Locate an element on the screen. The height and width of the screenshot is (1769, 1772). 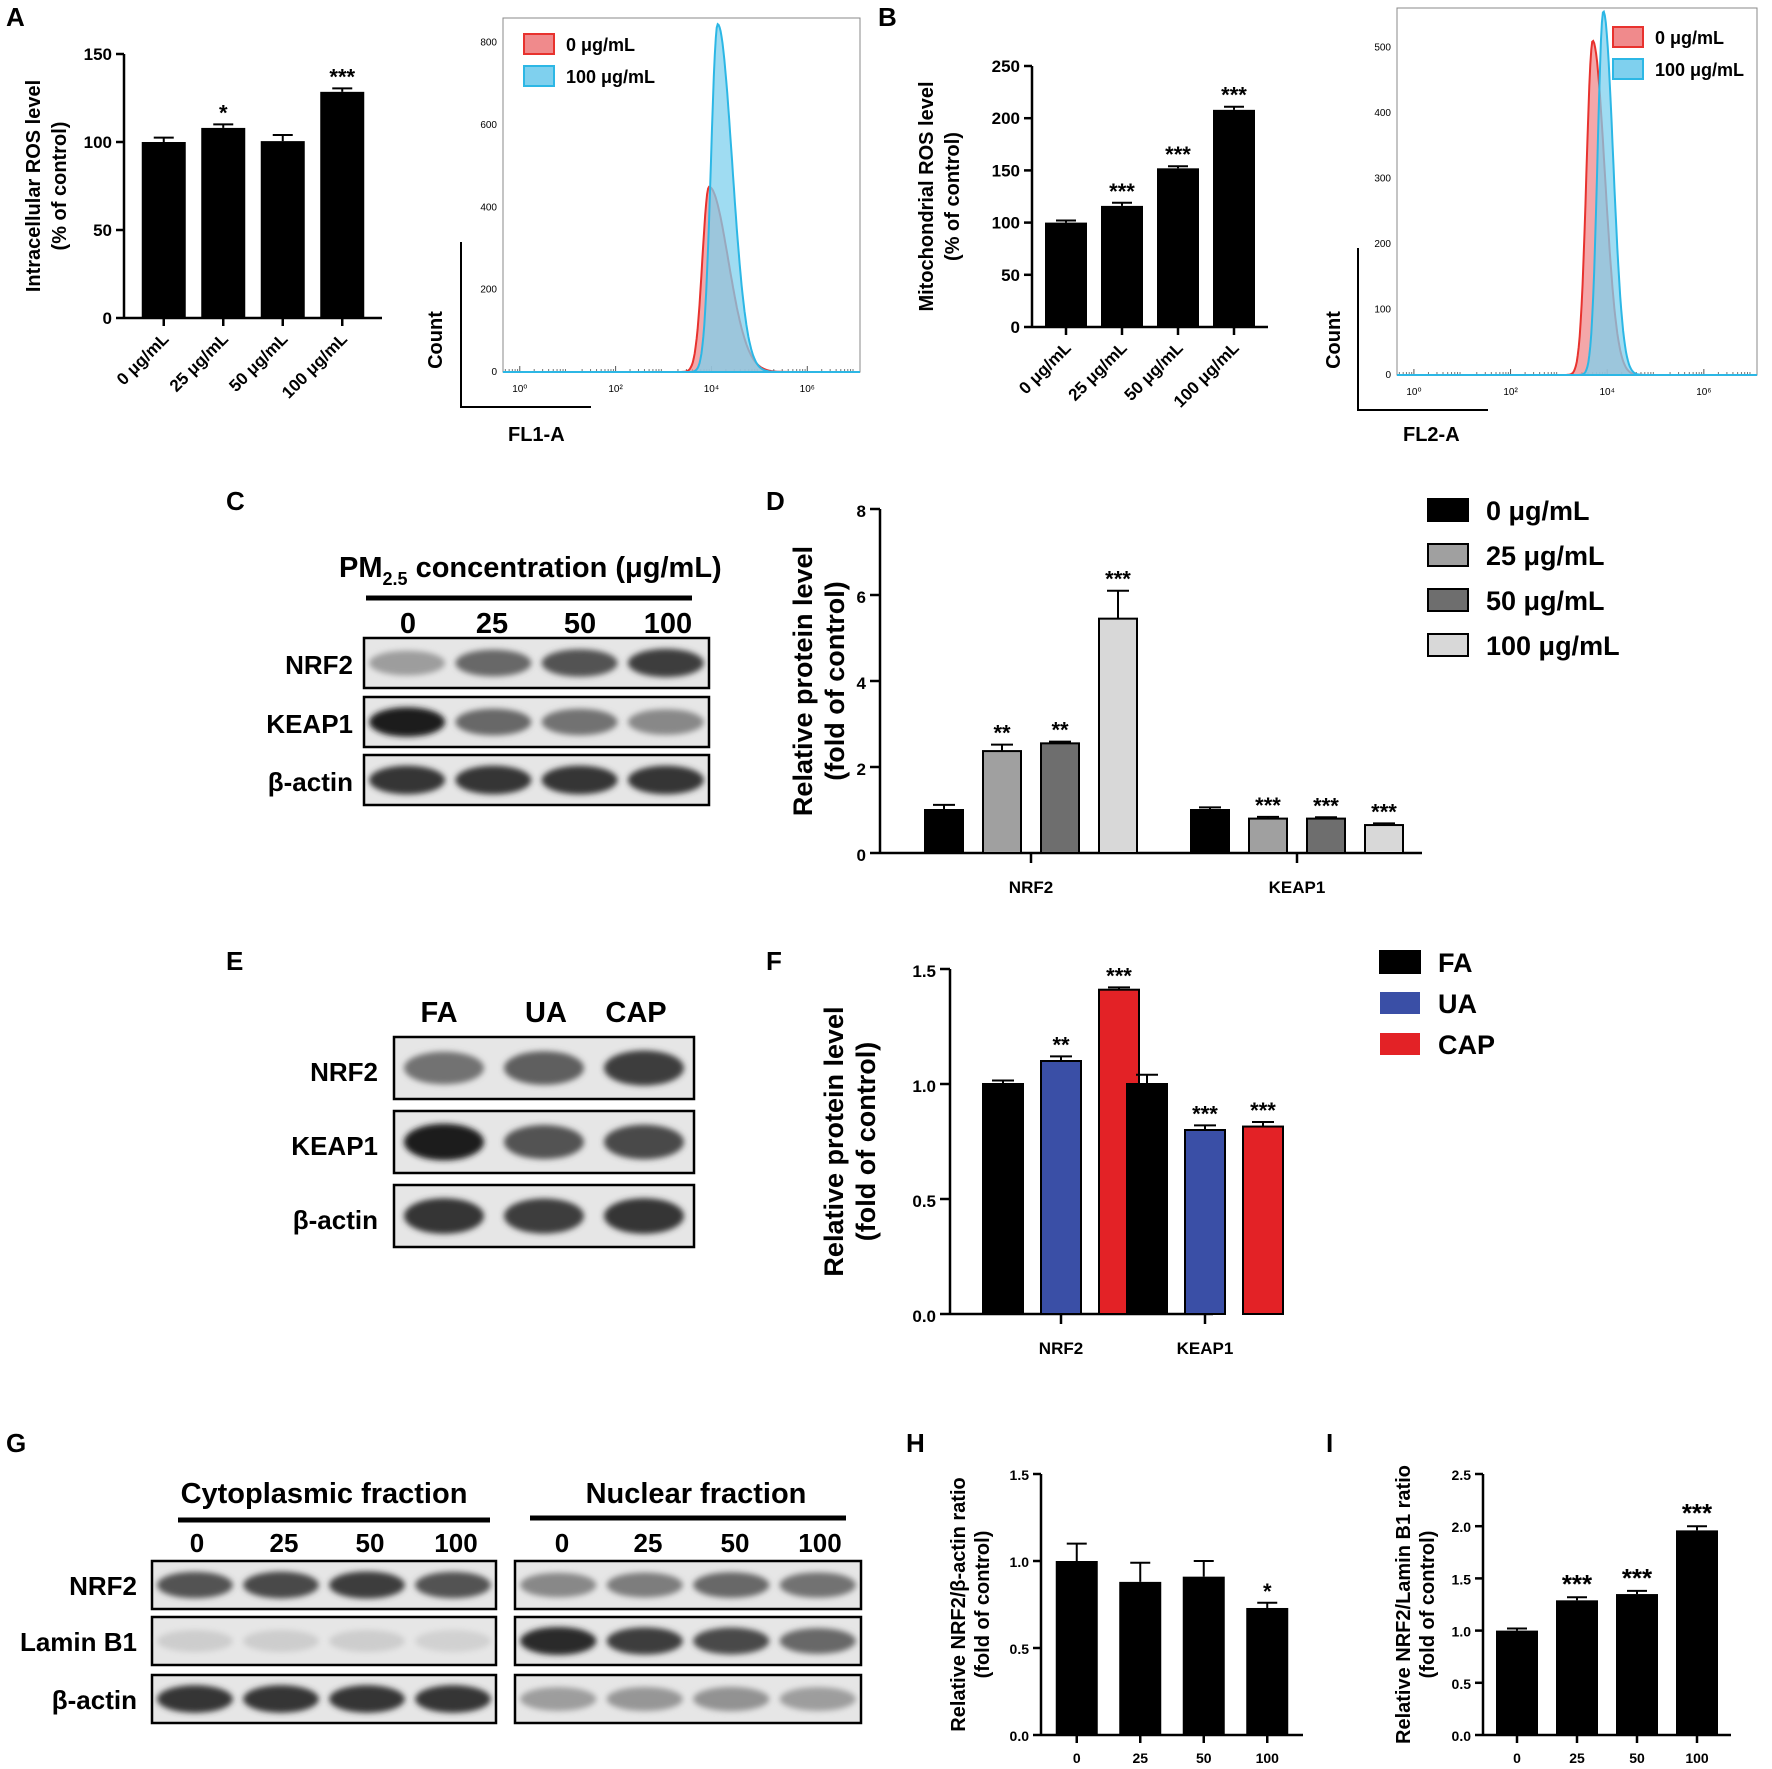
a-hist-x-tick-label: 10⁶ is located at coordinates (807, 389).